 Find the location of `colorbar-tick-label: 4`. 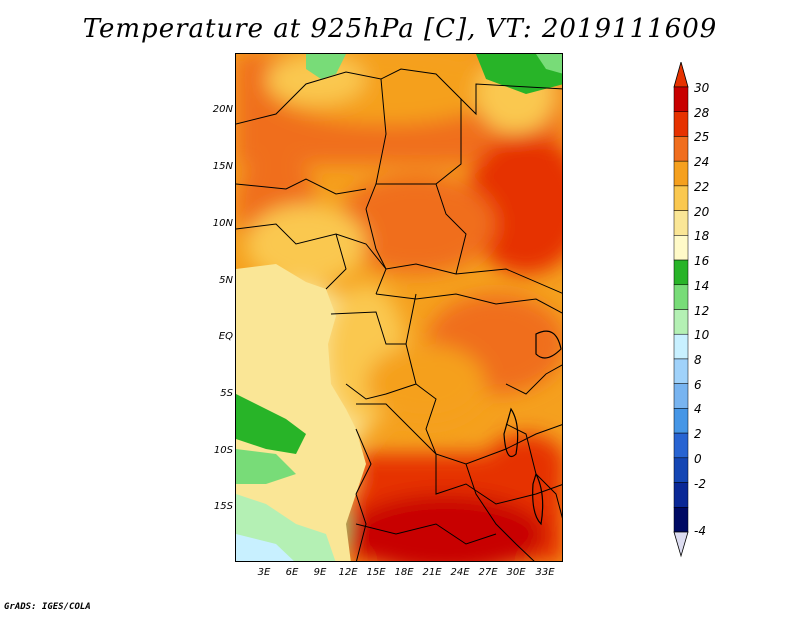

colorbar-tick-label: 4 is located at coordinates (698, 409).